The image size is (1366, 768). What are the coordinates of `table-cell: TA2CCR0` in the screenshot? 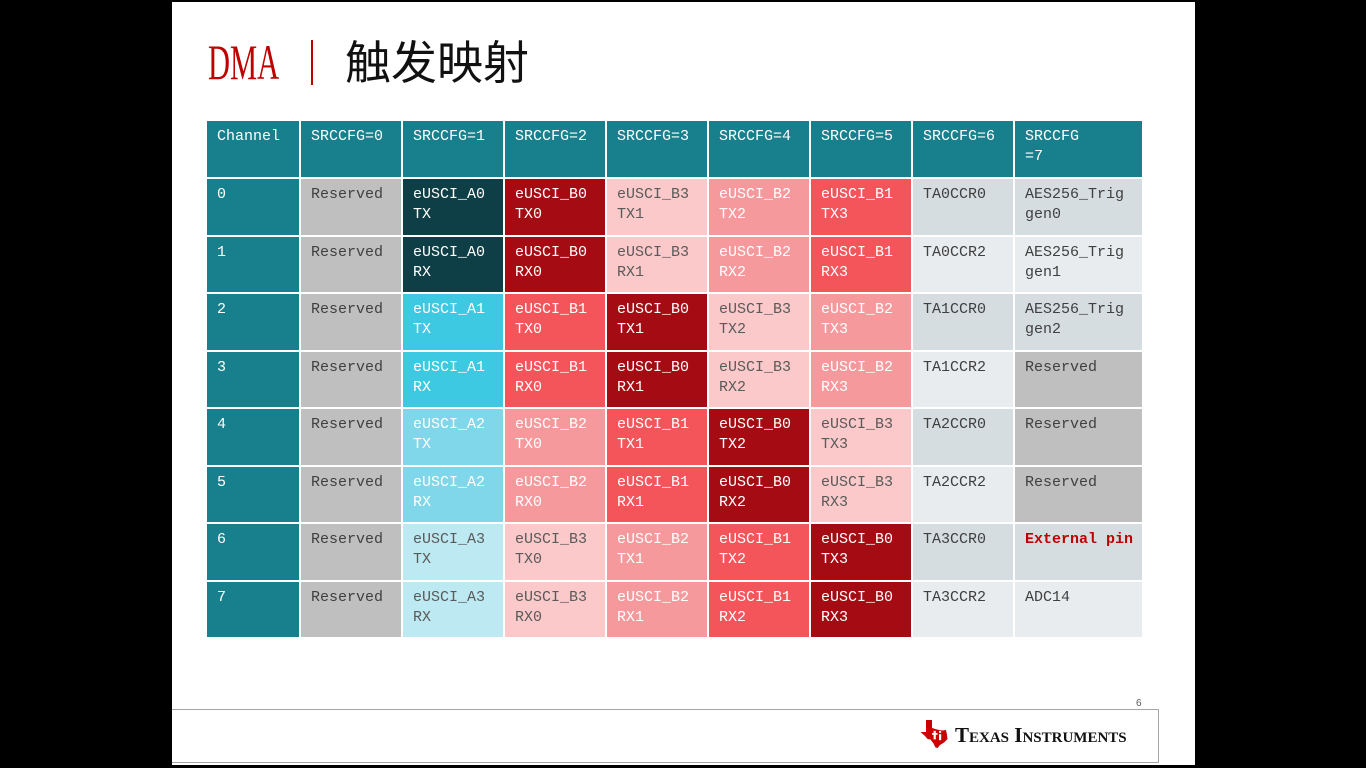 It's located at (963, 437).